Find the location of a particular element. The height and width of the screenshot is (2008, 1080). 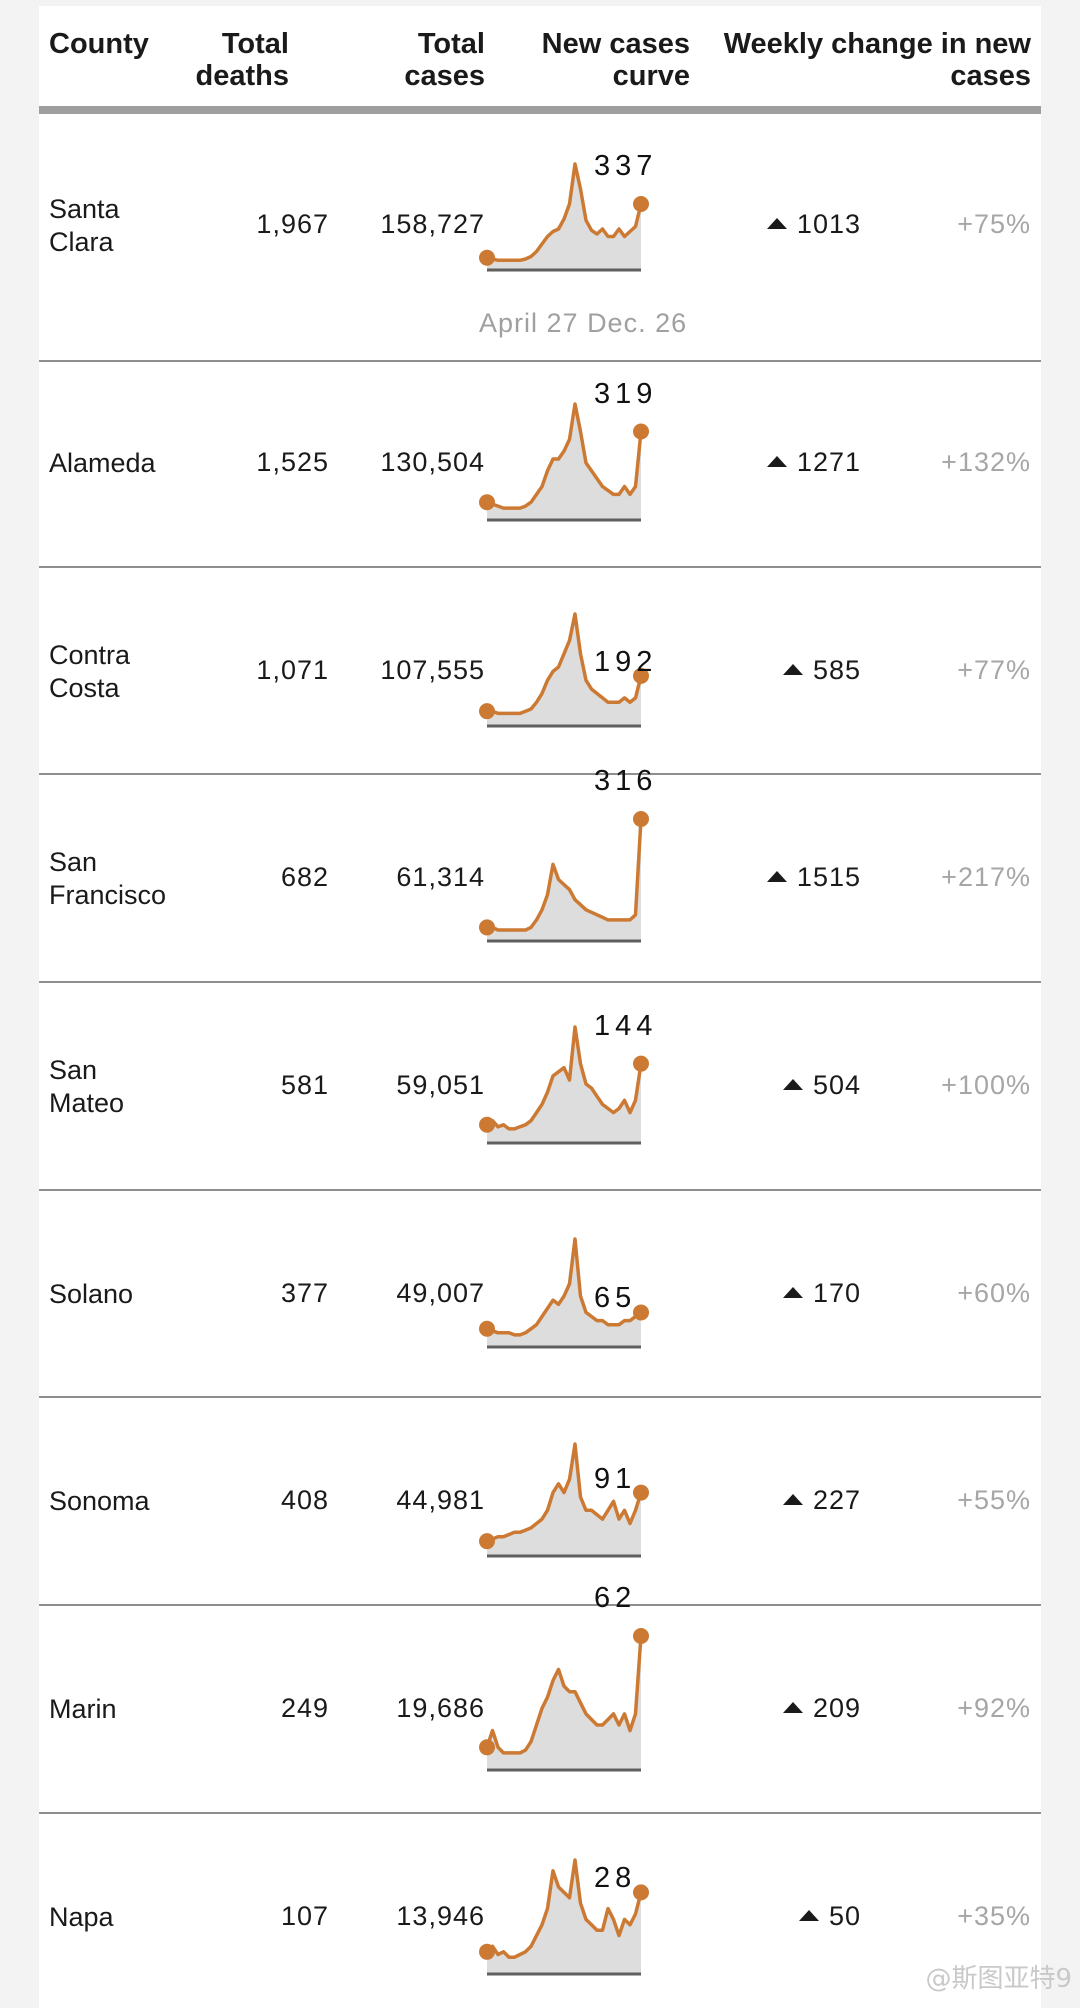

county-name: Solano is located at coordinates (91, 1294).